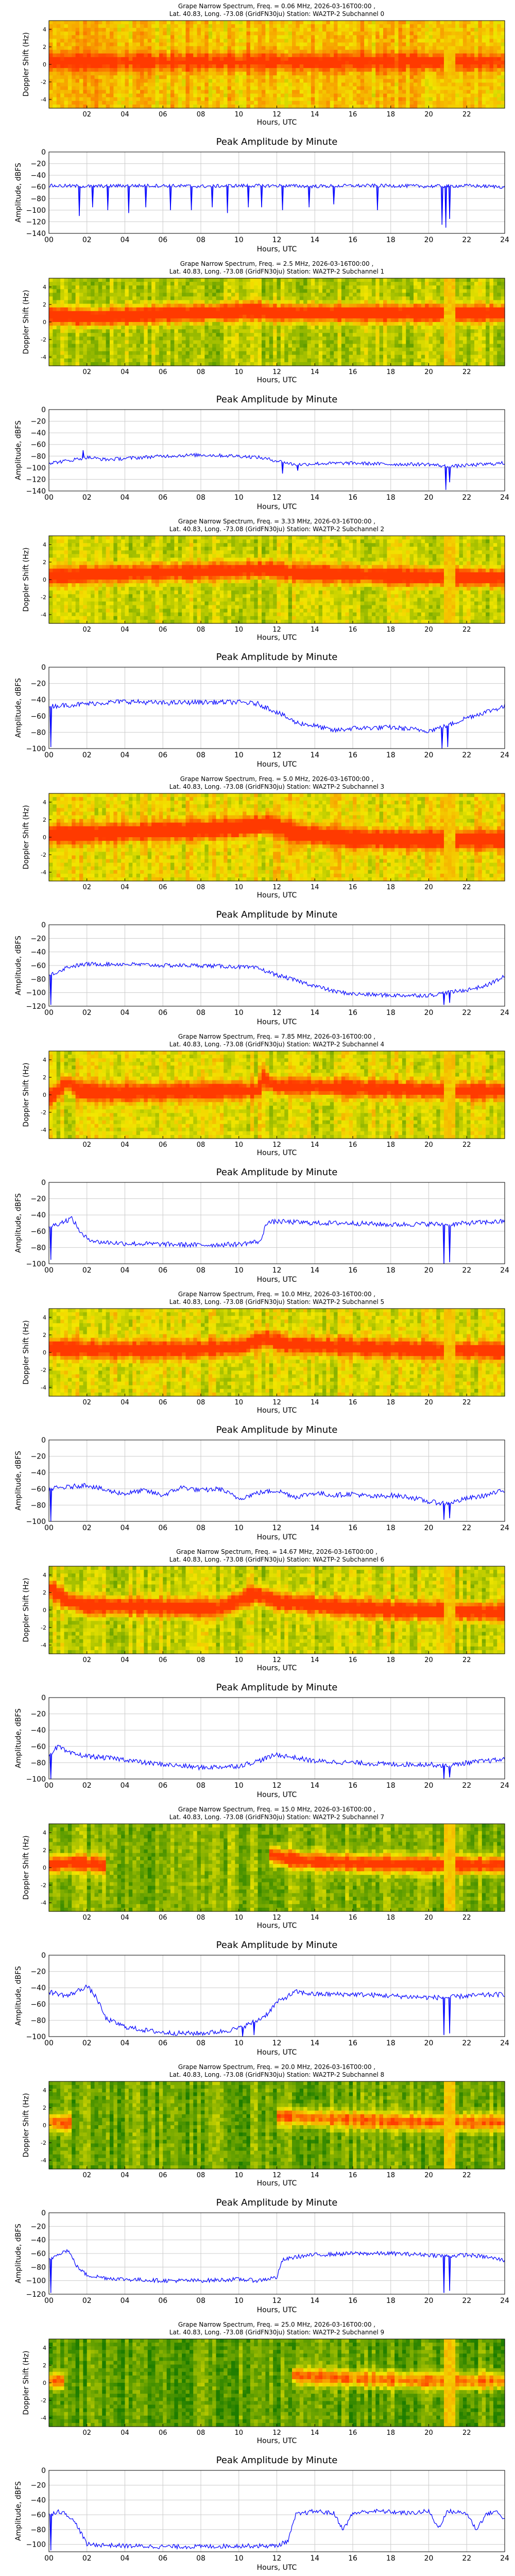 The height and width of the screenshot is (2576, 515). What do you see at coordinates (277, 498) in the screenshot?
I see `amplitude-xtick-1-6: 12` at bounding box center [277, 498].